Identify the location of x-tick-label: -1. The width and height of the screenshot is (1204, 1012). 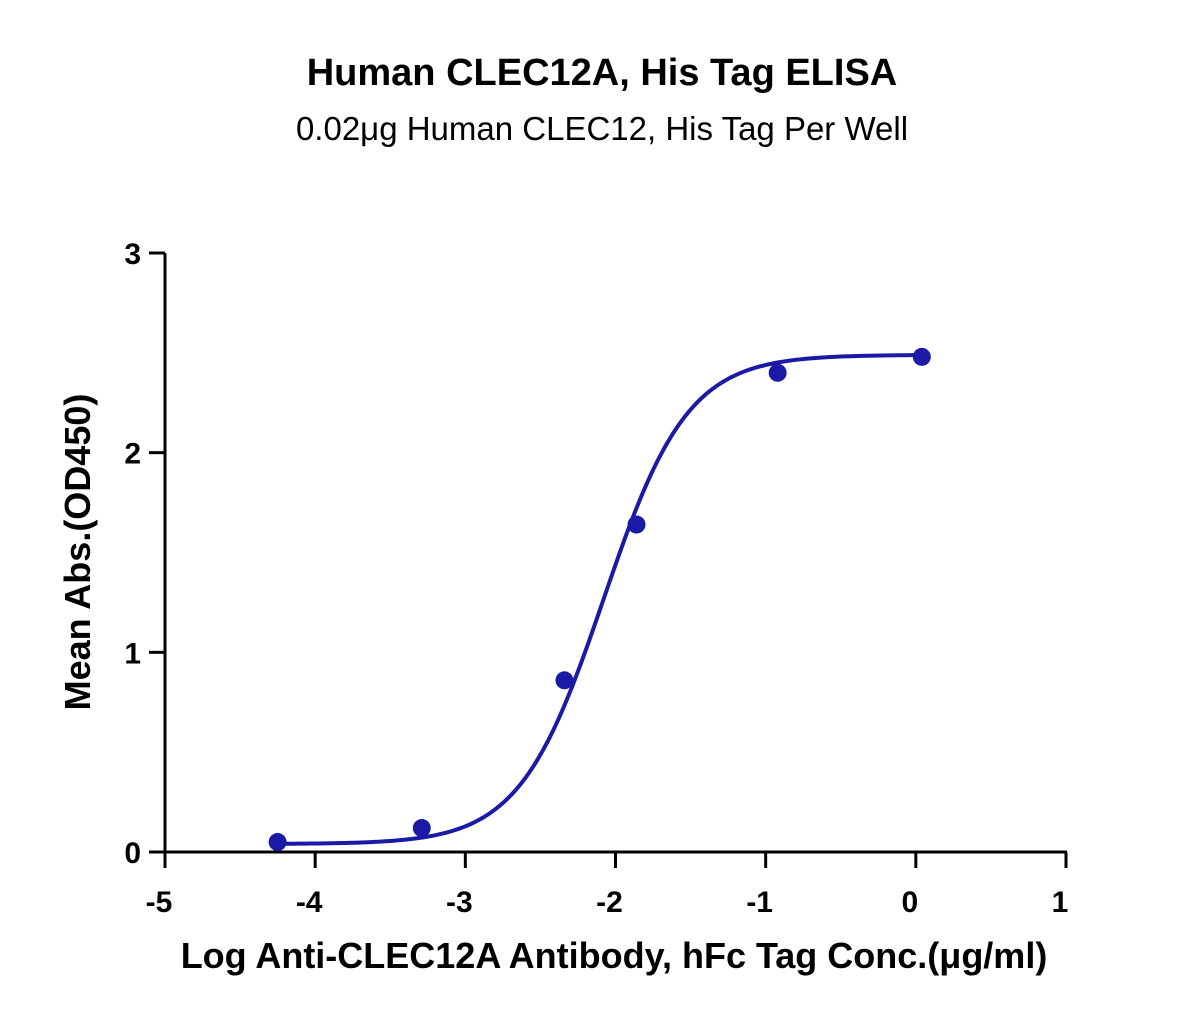
(759, 902).